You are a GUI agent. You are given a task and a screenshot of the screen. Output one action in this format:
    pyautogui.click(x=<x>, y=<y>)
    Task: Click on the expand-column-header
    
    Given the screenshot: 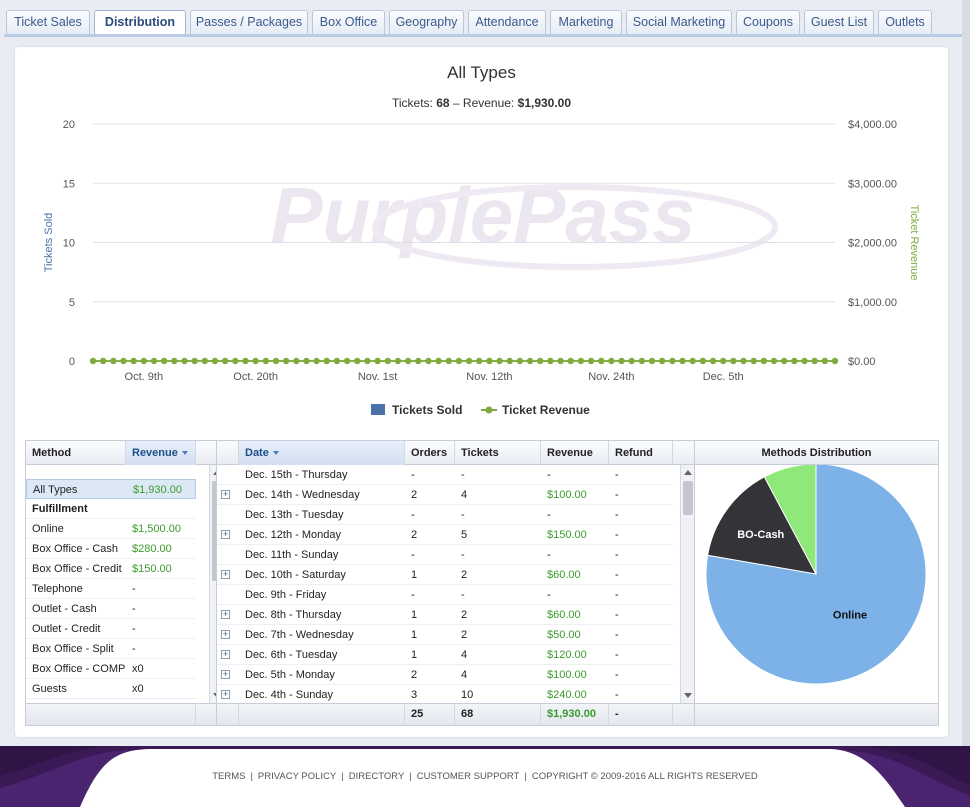 What is the action you would take?
    pyautogui.click(x=228, y=453)
    